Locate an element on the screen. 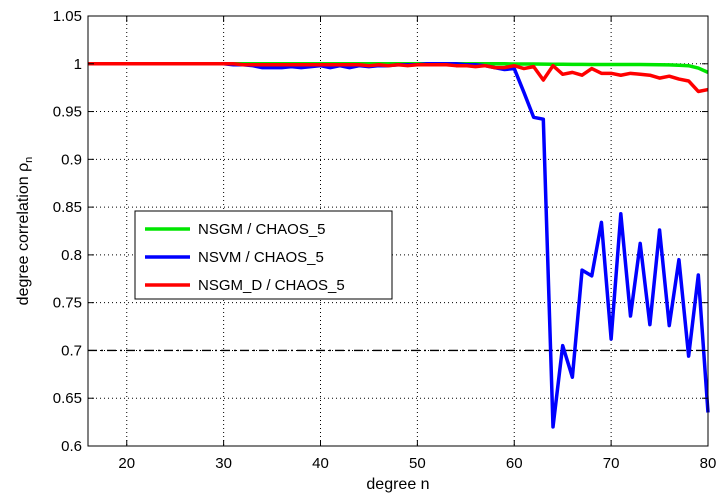  y-tick-label: 0.75 is located at coordinates (67, 303).